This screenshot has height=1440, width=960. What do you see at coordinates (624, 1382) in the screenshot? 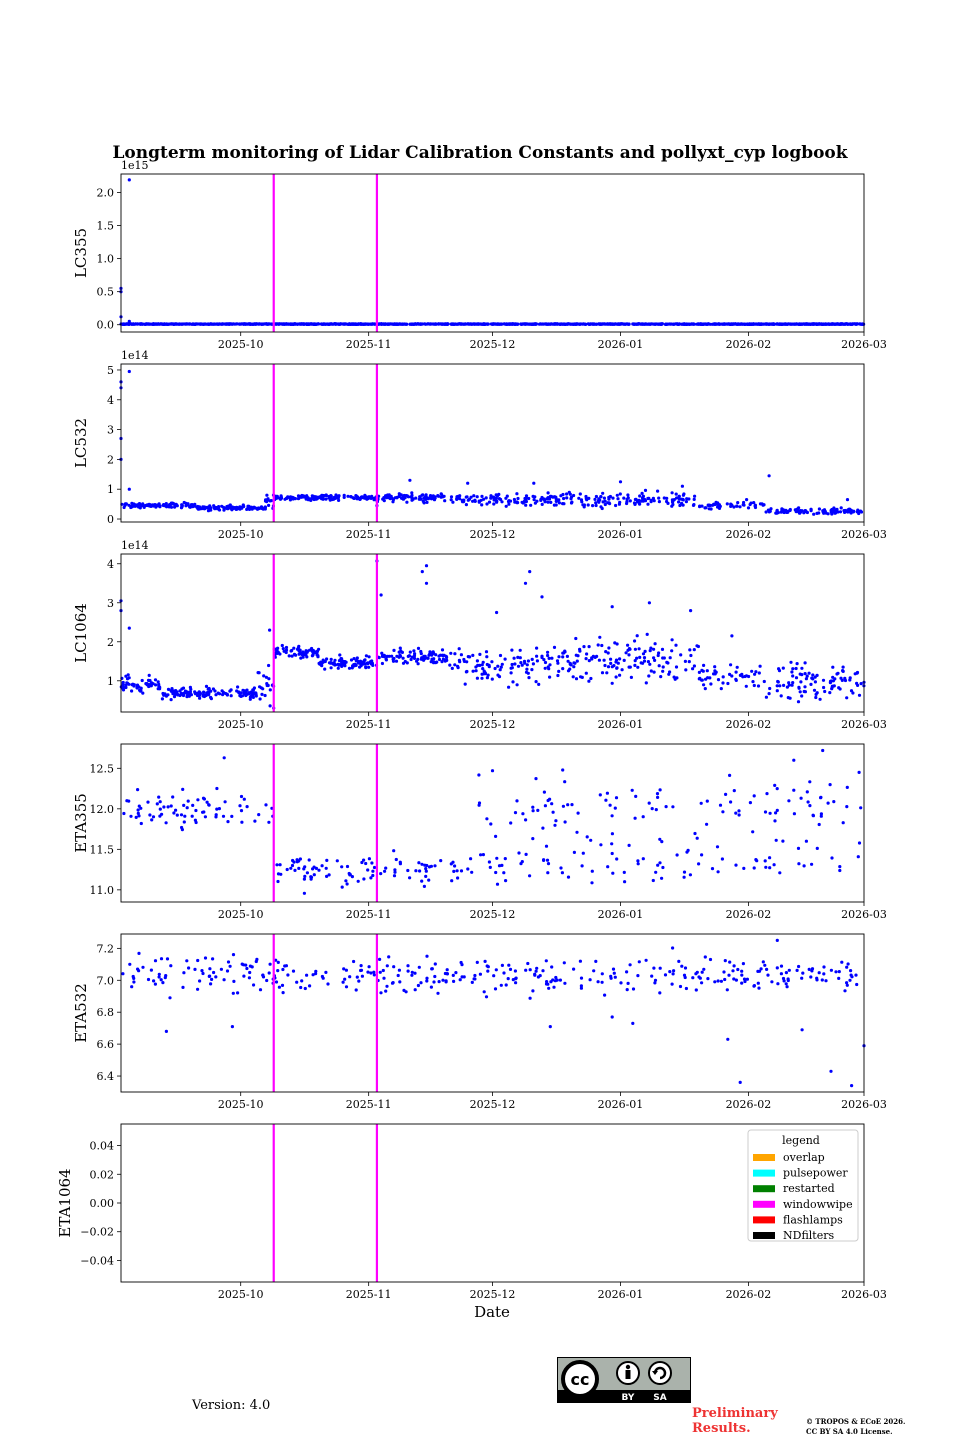
I see `cc-license-badge: cc BY SA` at bounding box center [624, 1382].